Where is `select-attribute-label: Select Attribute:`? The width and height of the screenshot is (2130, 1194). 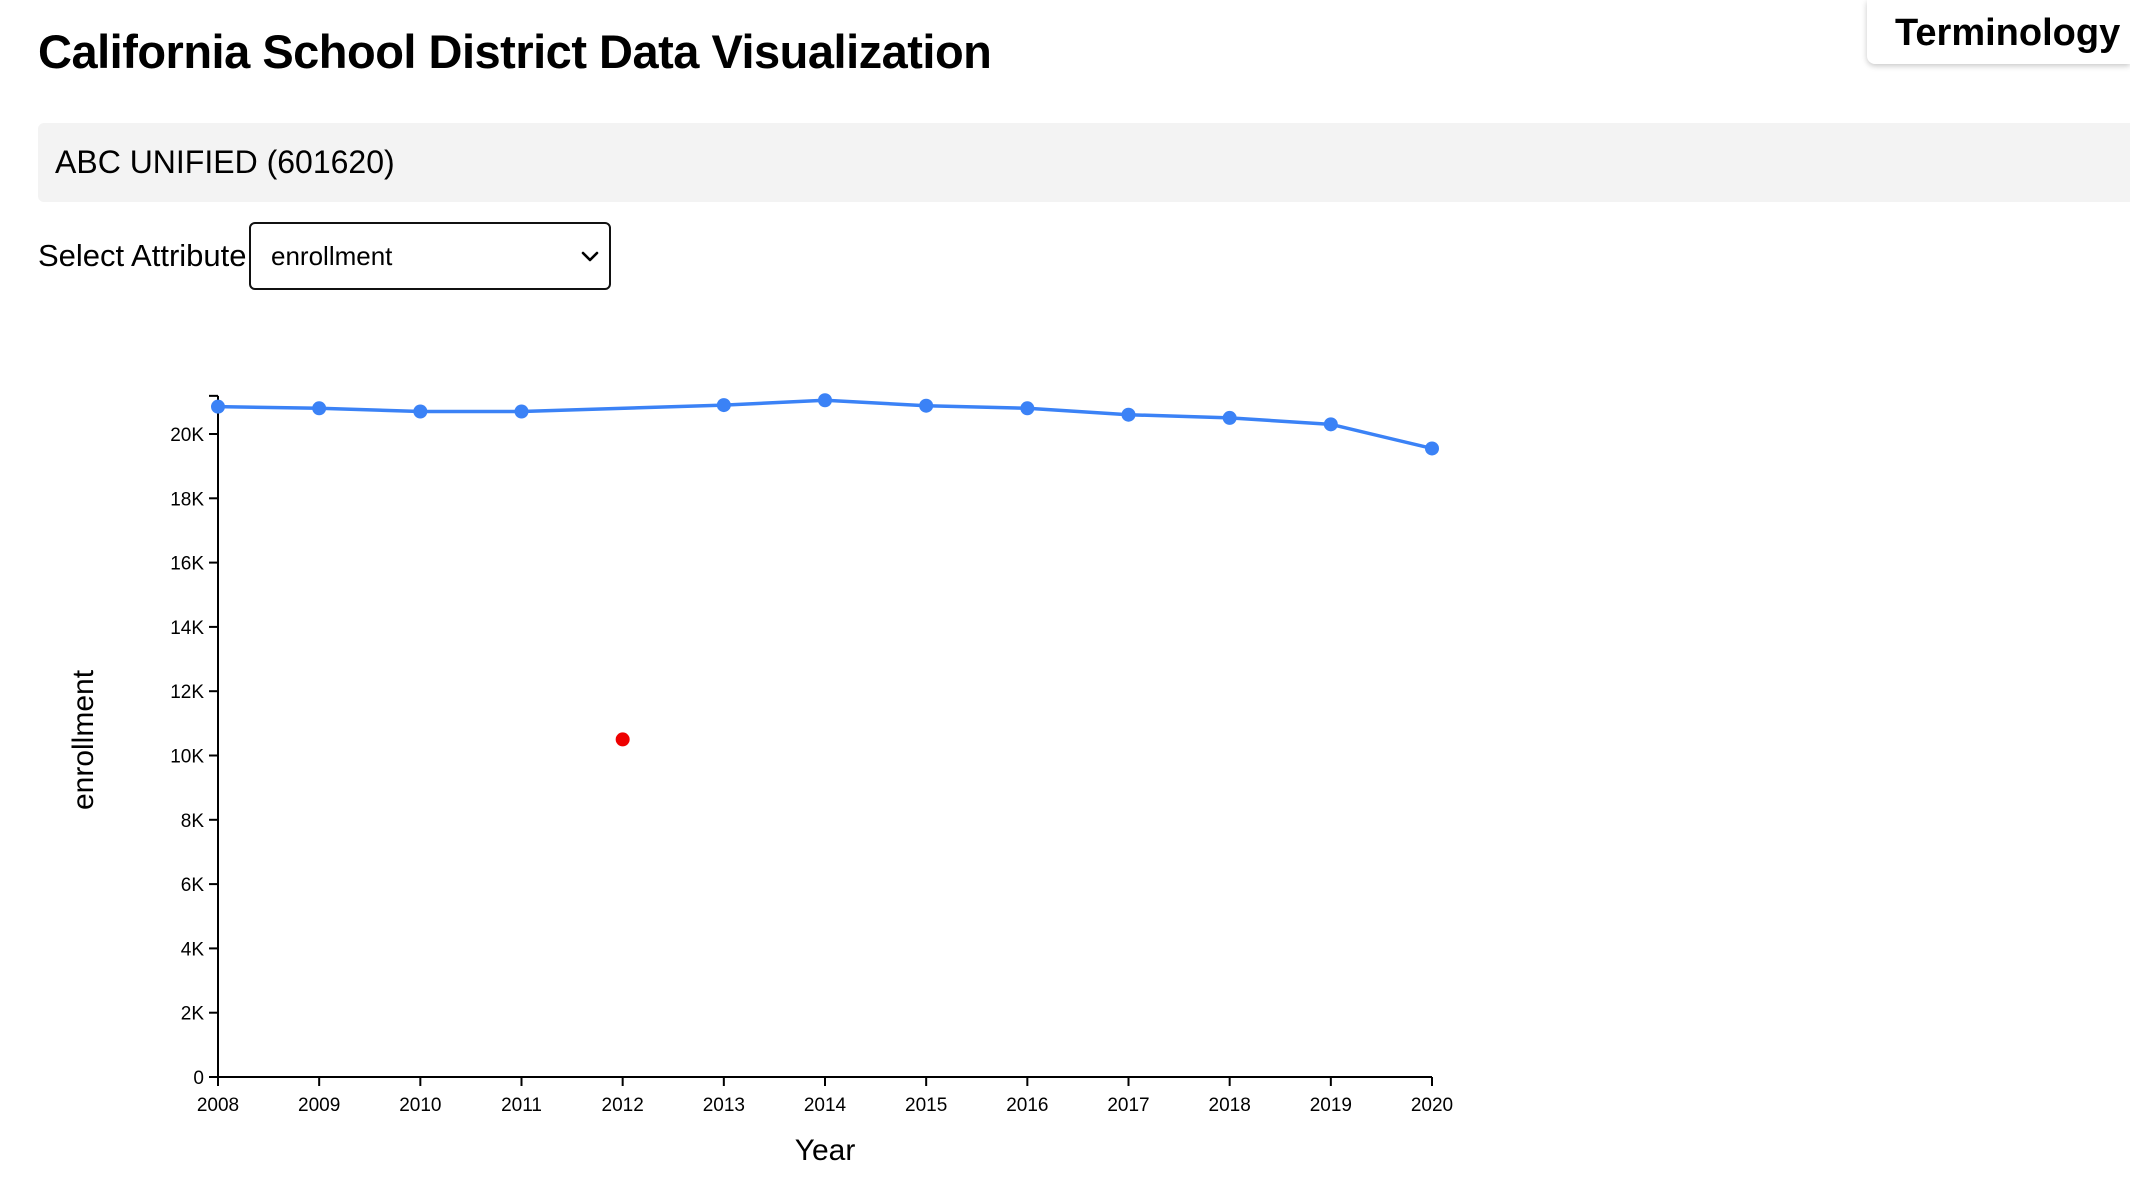
select-attribute-label: Select Attribute: is located at coordinates (147, 255).